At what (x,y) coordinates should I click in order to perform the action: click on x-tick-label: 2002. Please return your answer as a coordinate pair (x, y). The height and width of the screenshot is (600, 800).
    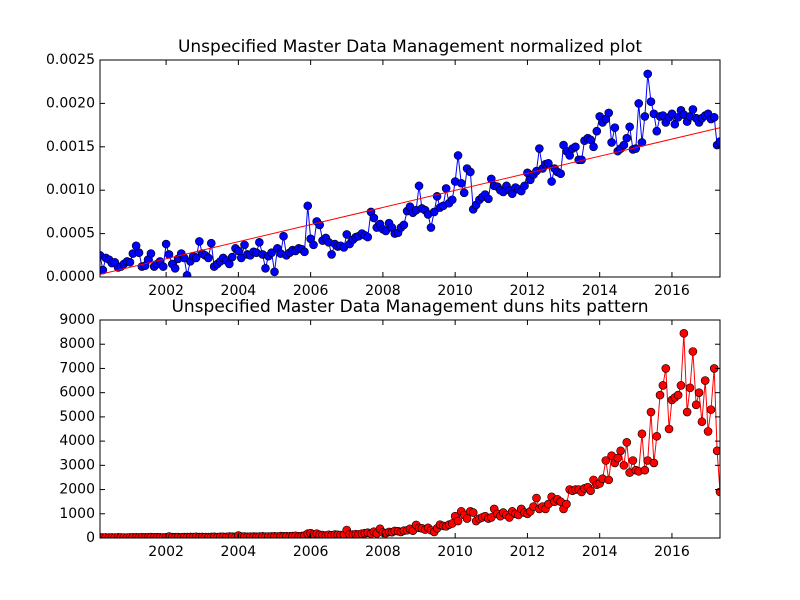
    Looking at the image, I should click on (166, 552).